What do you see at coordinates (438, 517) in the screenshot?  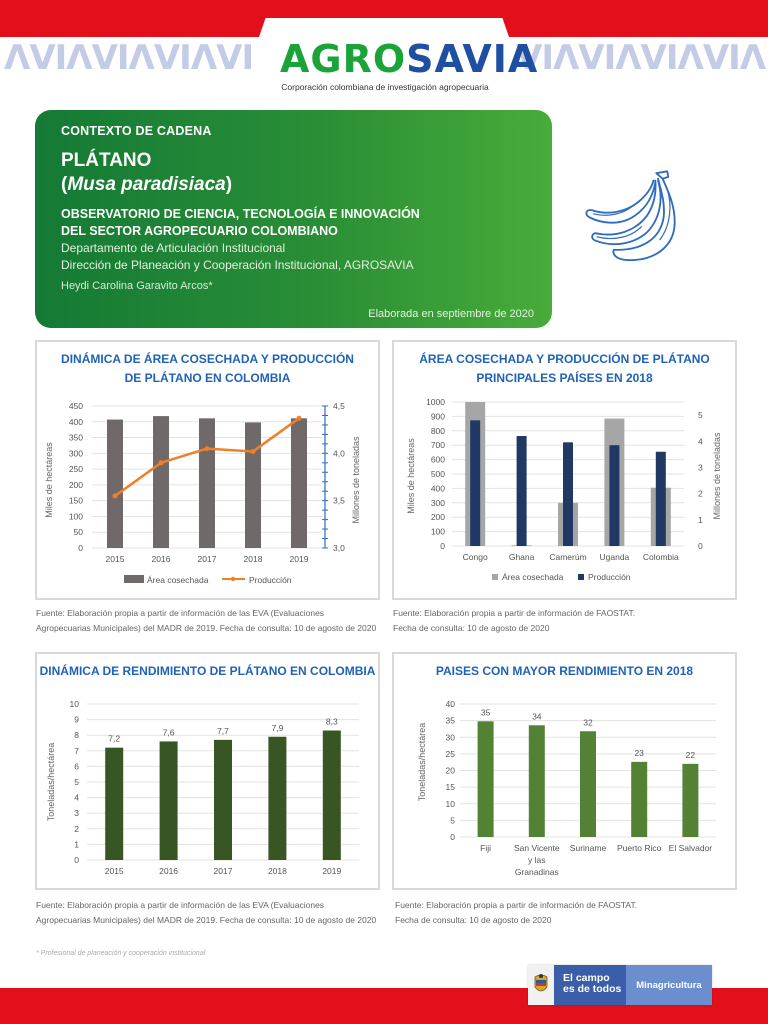 I see `y-tick-label: 200` at bounding box center [438, 517].